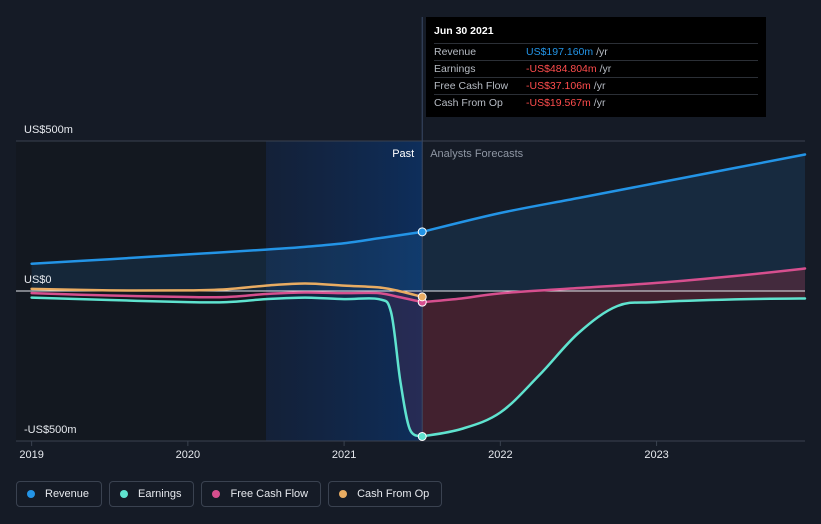  What do you see at coordinates (468, 103) in the screenshot?
I see `tooltip-key: Cash From Op` at bounding box center [468, 103].